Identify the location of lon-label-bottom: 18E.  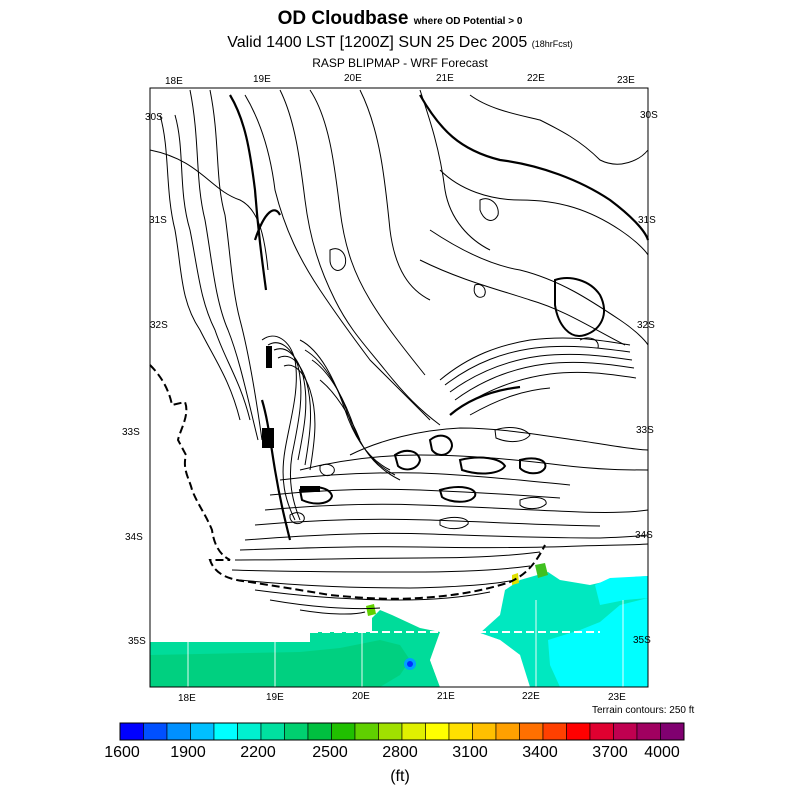
(187, 698).